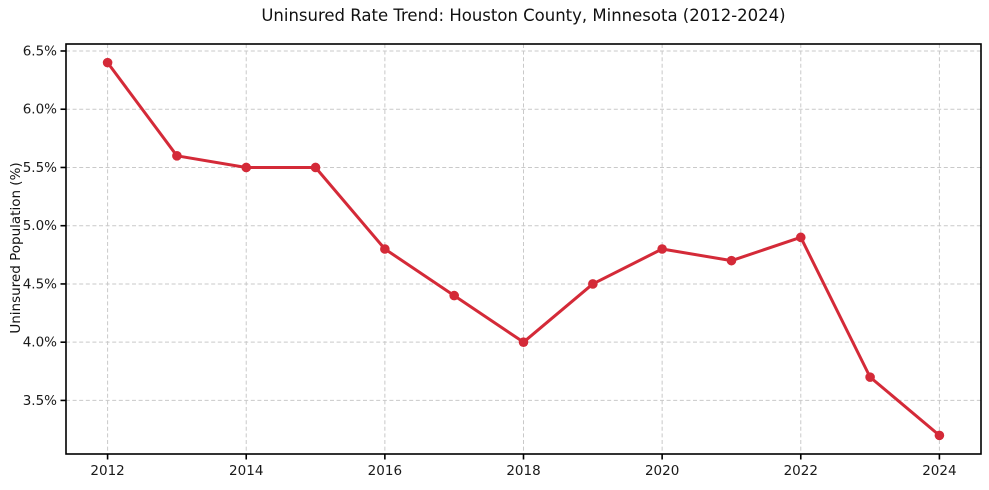 The width and height of the screenshot is (989, 490). Describe the element at coordinates (40, 226) in the screenshot. I see `y-tick-label: 5.0%` at that location.